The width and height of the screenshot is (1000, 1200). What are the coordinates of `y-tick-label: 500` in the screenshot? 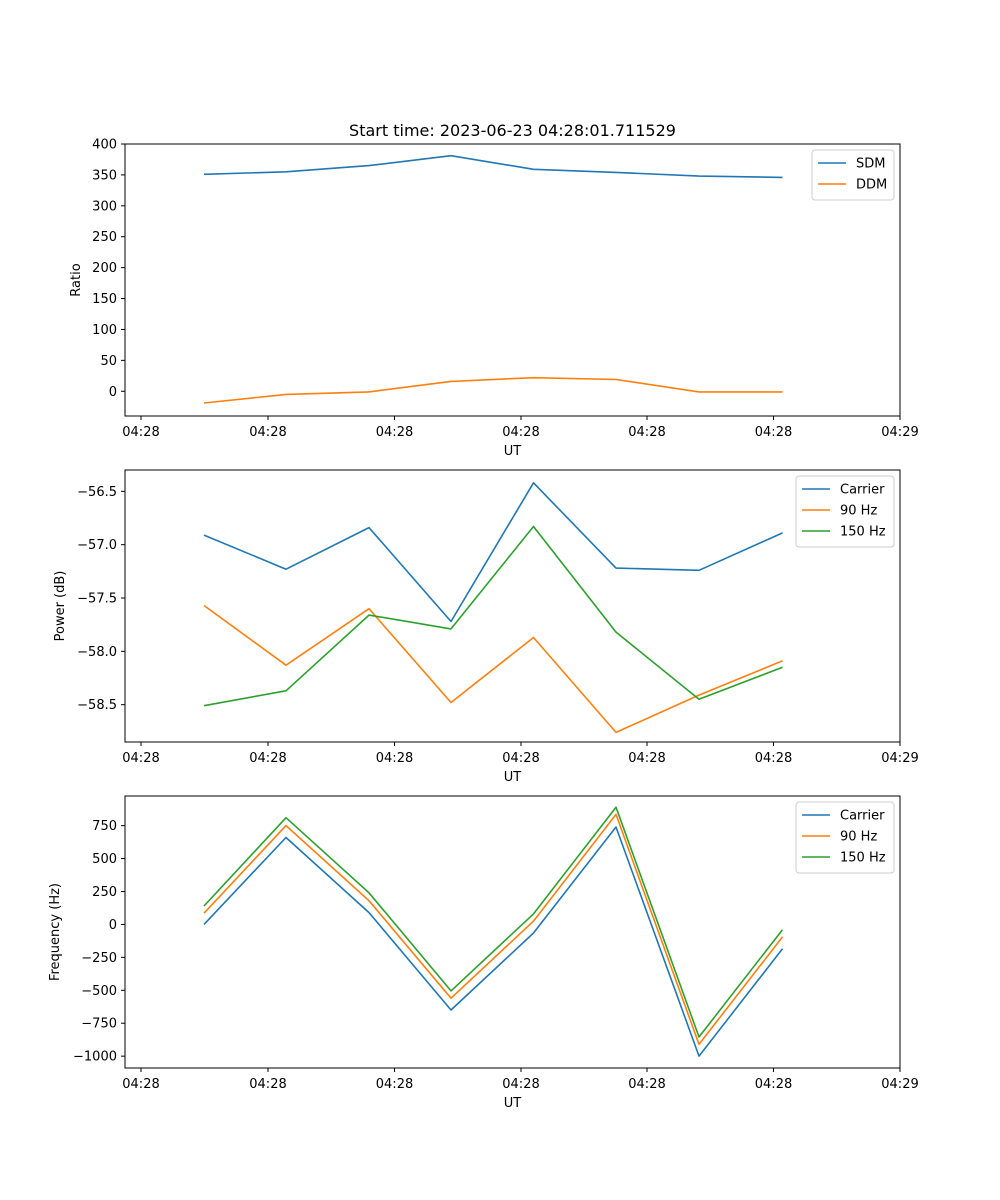 It's located at (104, 859).